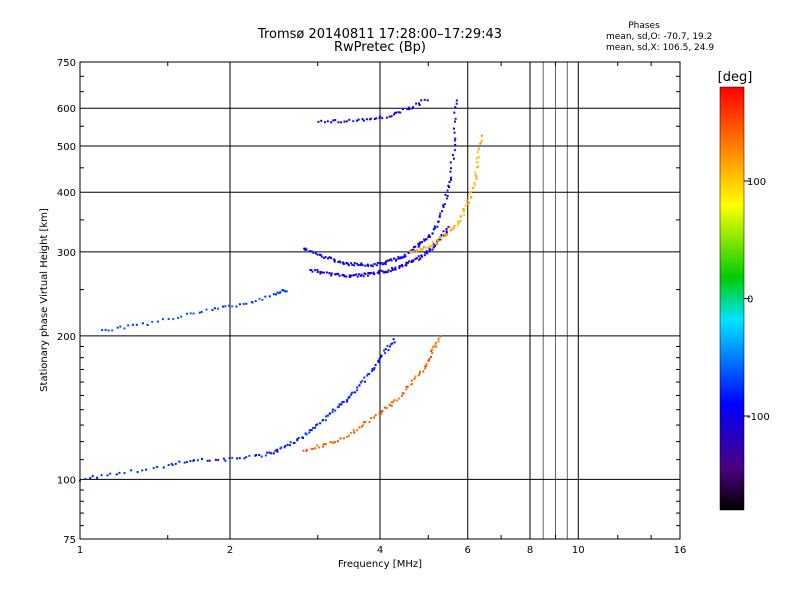  What do you see at coordinates (758, 417) in the screenshot?
I see `colorbar-tick-label: -100` at bounding box center [758, 417].